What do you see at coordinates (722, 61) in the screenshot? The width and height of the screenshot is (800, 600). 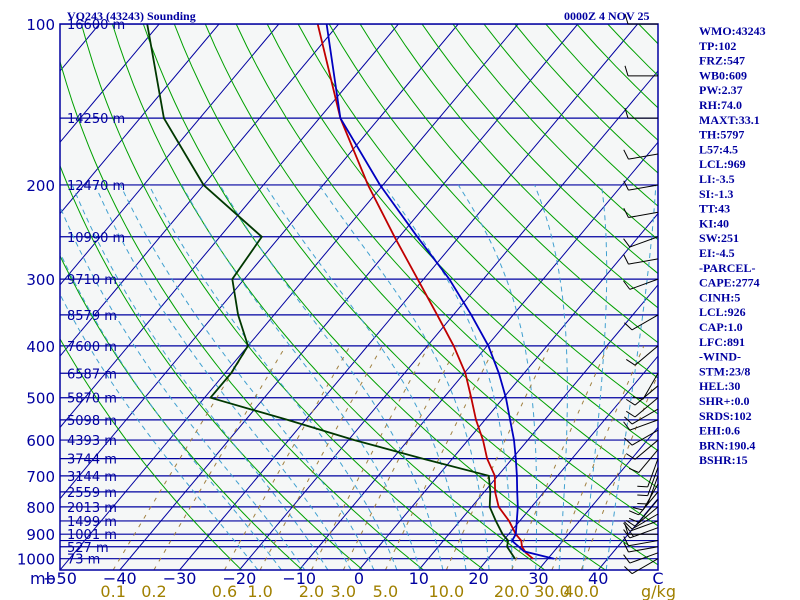 I see `index-item: FRZ:547` at bounding box center [722, 61].